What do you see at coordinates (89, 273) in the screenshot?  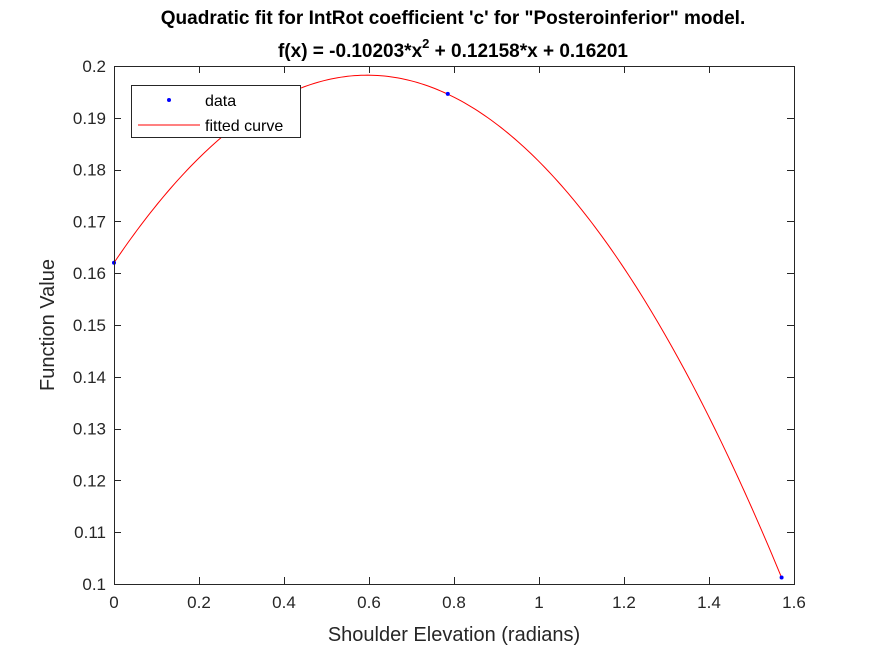 I see `y-tick-label: 0.16` at bounding box center [89, 273].